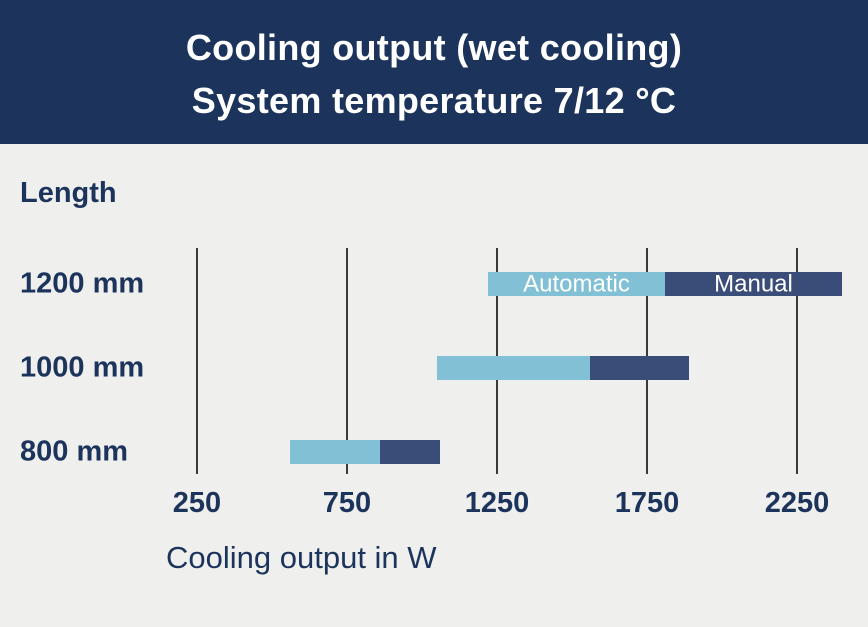 Image resolution: width=868 pixels, height=627 pixels. Describe the element at coordinates (497, 503) in the screenshot. I see `x-tick-label: 1250` at that location.